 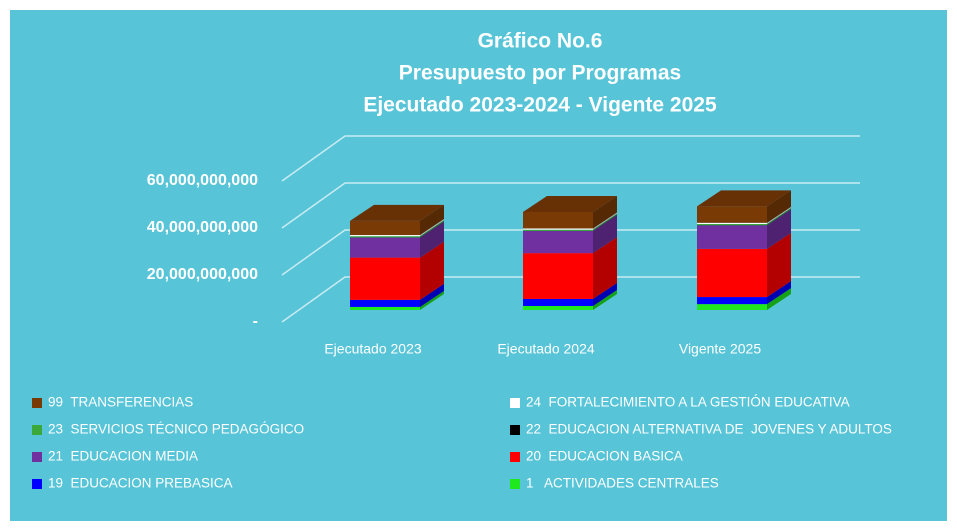 I want to click on legend-label: 99 TRANSFERENCIAS, so click(x=120, y=402).